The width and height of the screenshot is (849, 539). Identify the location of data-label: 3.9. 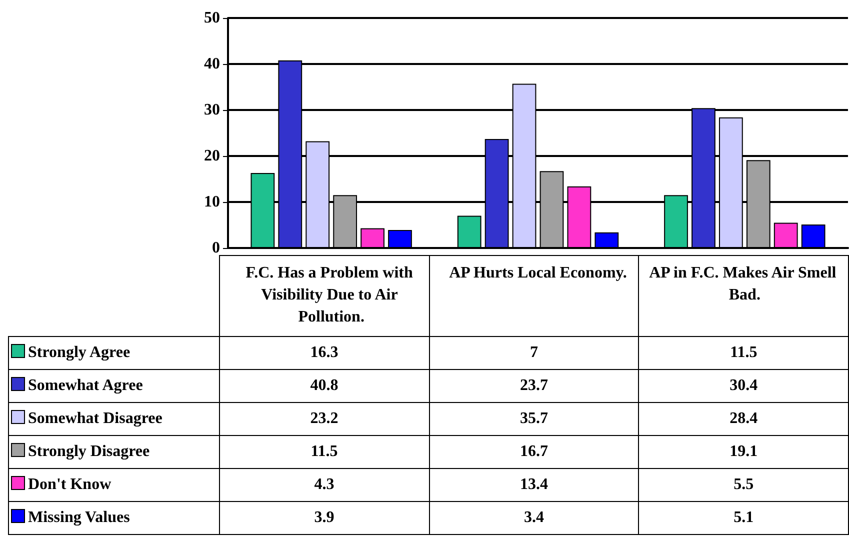
(324, 518).